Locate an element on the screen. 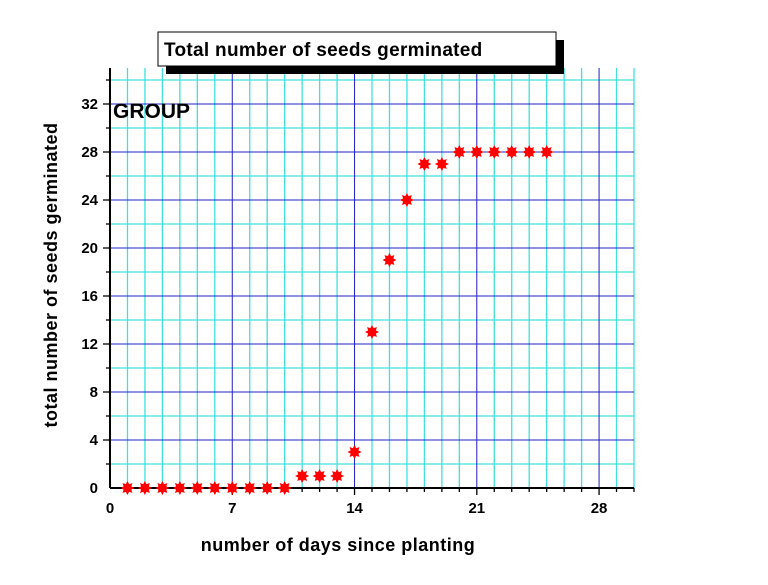  y-tick-label: 0 is located at coordinates (94, 488).